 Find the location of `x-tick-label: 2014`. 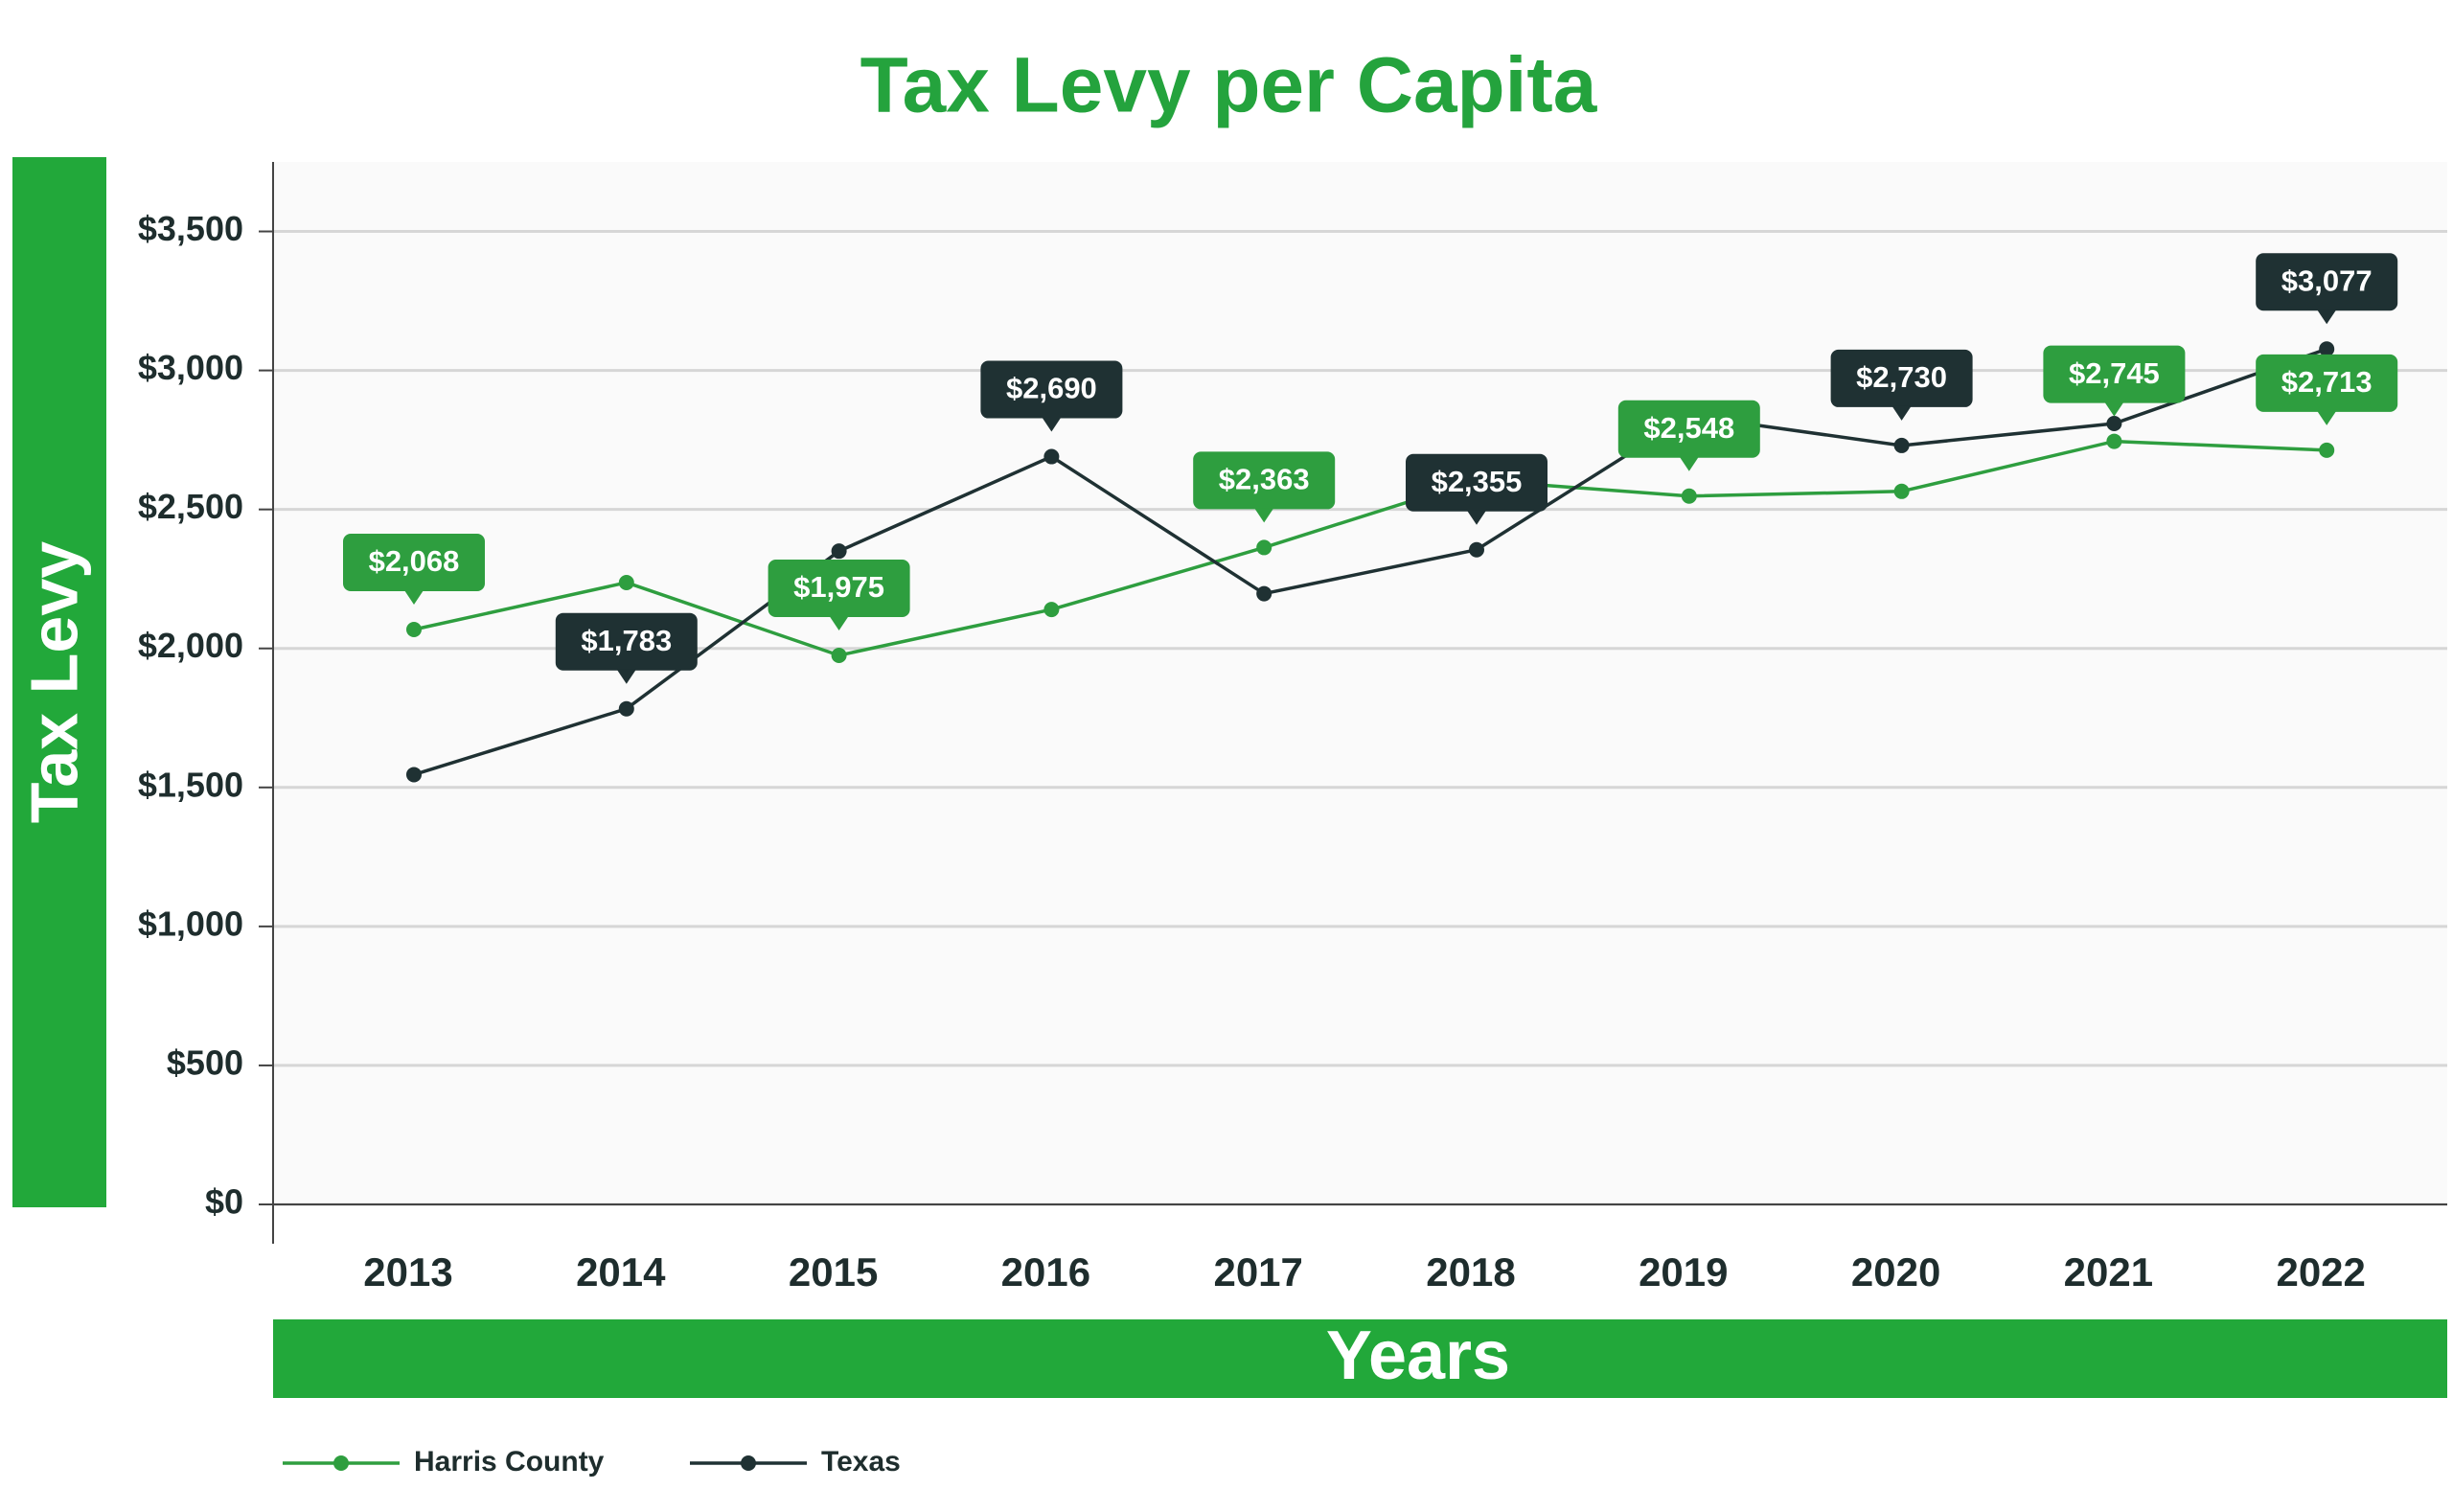

x-tick-label: 2014 is located at coordinates (621, 1272).